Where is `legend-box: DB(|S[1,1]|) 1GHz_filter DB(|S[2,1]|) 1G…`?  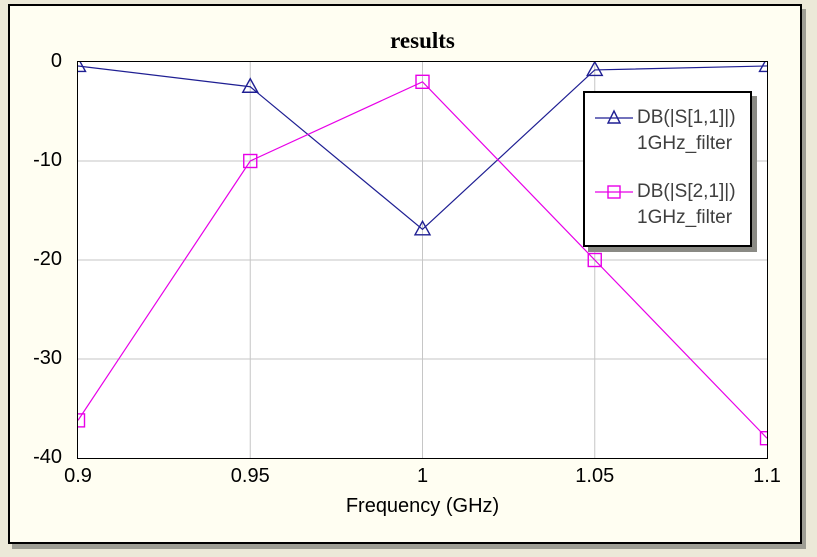 legend-box: DB(|S[1,1]|) 1GHz_filter DB(|S[2,1]|) 1G… is located at coordinates (667, 169).